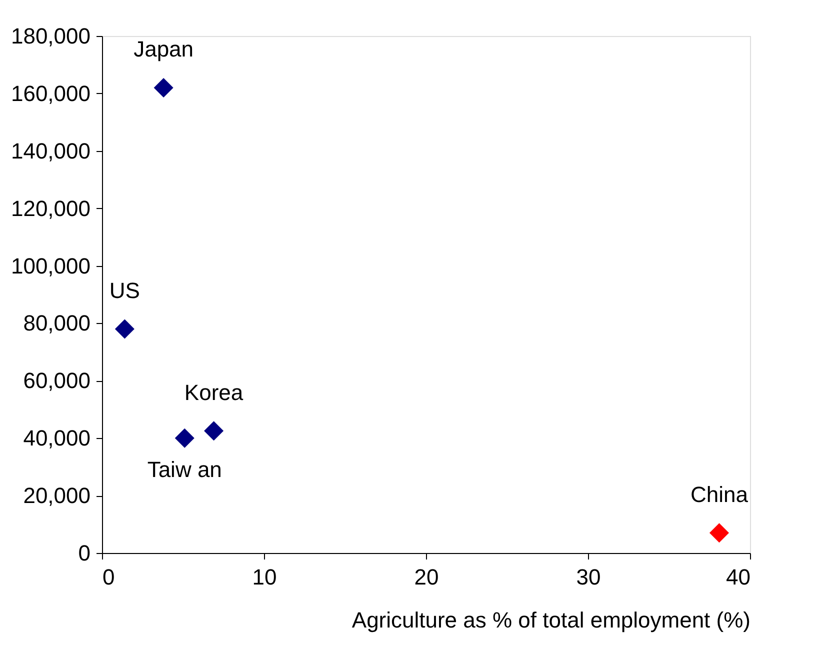 Image resolution: width=831 pixels, height=658 pixels. What do you see at coordinates (56, 381) in the screenshot?
I see `y-tick-label: 60,000` at bounding box center [56, 381].